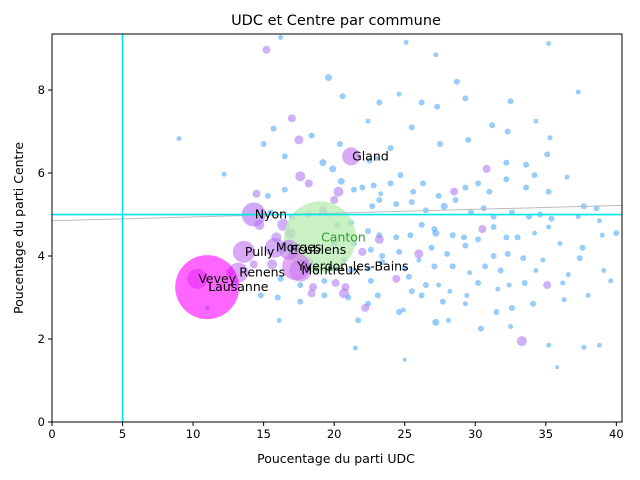  I want to click on x-tick-label: 0, so click(51, 434).